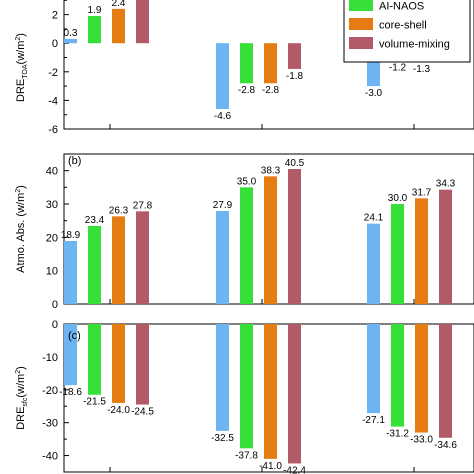 The height and width of the screenshot is (474, 474). What do you see at coordinates (21, 229) in the screenshot?
I see `y-axis-label: Atmo. Abs. (w/m2)` at bounding box center [21, 229].